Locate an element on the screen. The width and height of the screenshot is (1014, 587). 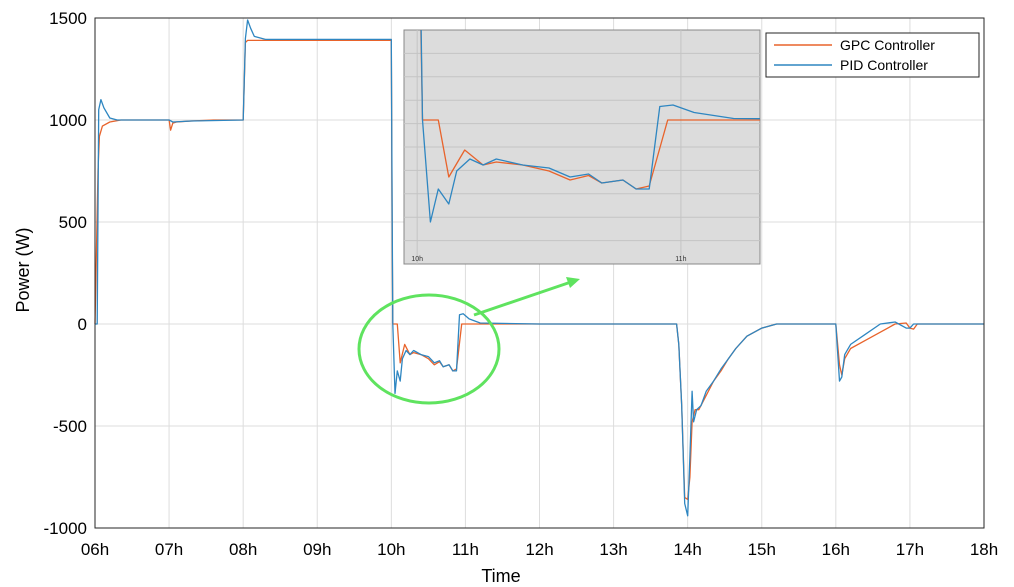
x-tick-label: 08h is located at coordinates (243, 549).